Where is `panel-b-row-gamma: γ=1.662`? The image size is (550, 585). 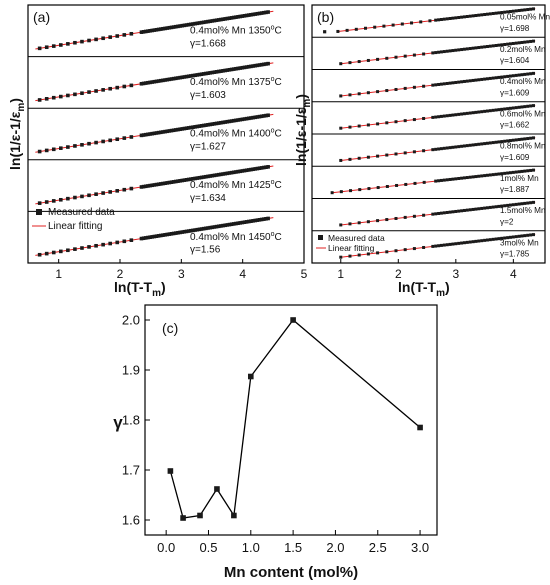
panel-b-row-gamma: γ=1.662 is located at coordinates (515, 125).